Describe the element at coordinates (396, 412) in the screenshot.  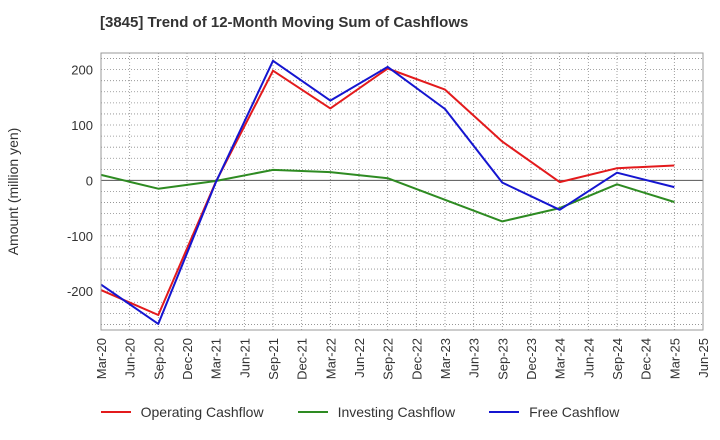
I see `legend-label-investing: Investing Cashflow` at that location.